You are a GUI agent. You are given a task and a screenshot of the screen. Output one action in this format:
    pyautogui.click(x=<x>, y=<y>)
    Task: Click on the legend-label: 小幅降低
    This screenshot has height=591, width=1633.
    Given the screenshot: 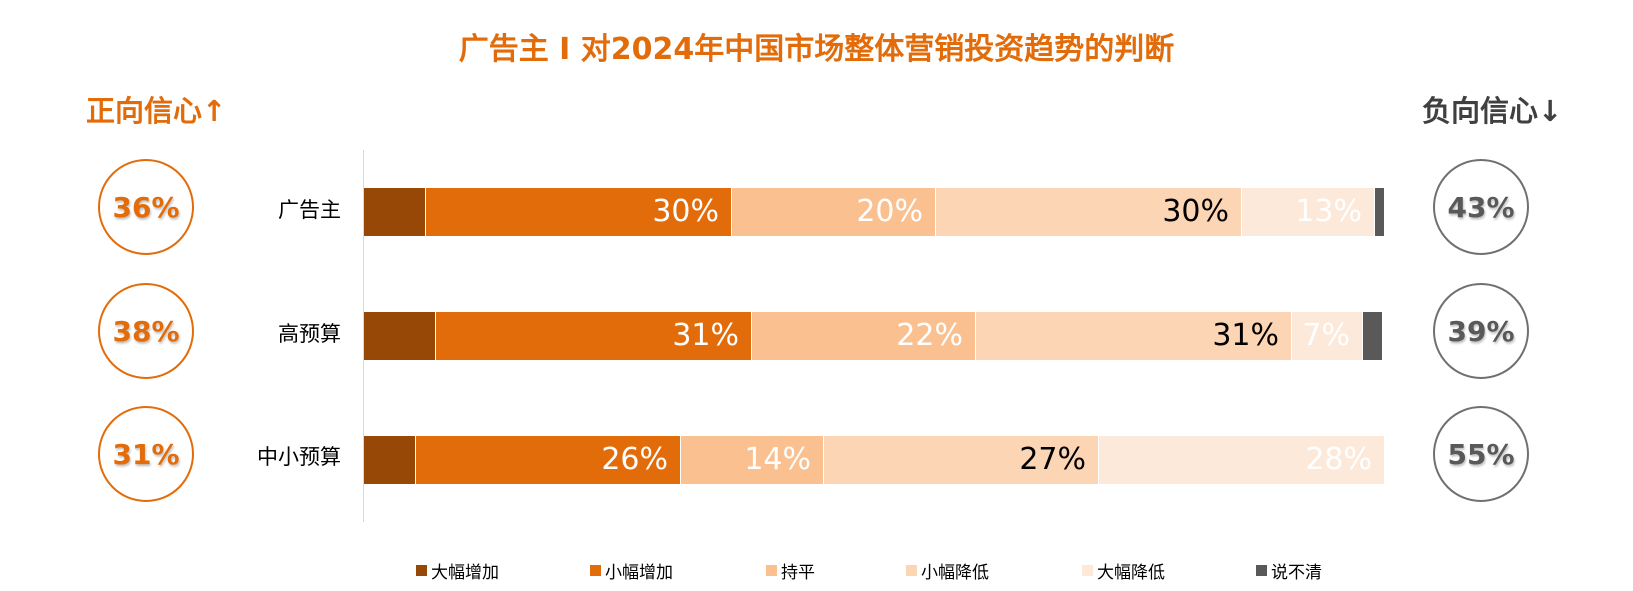 What is the action you would take?
    pyautogui.click(x=955, y=573)
    